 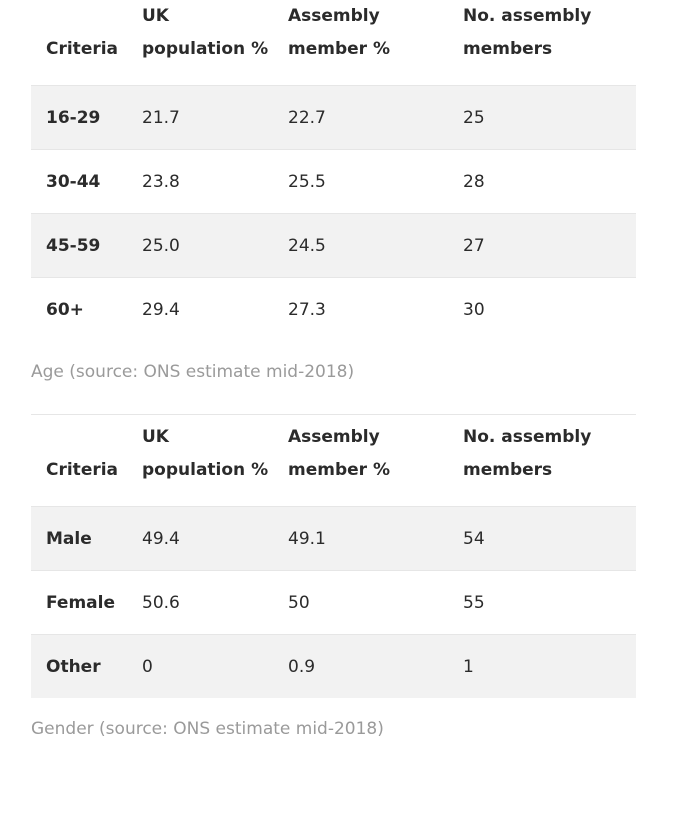 What do you see at coordinates (333, 414) in the screenshot?
I see `section-divider` at bounding box center [333, 414].